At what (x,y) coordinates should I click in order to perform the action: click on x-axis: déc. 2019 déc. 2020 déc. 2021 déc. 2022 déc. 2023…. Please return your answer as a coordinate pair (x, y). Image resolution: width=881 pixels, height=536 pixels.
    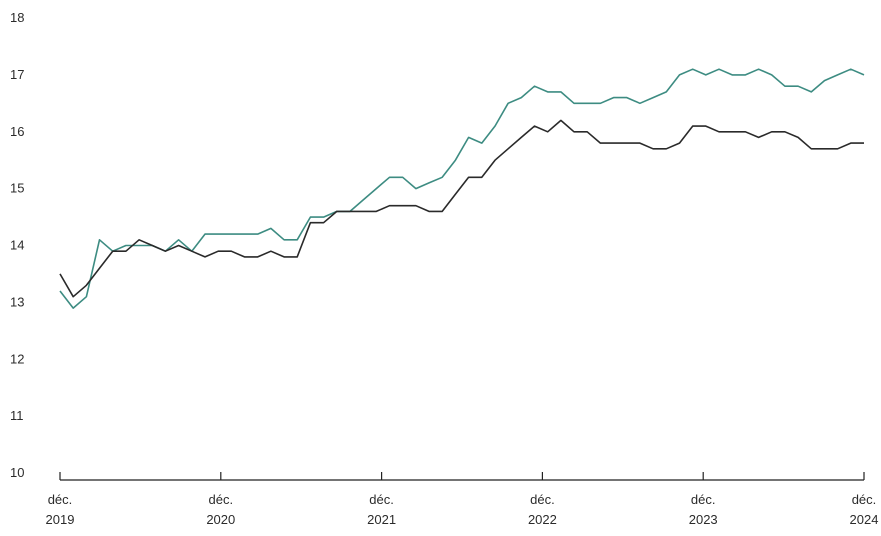
    Looking at the image, I should click on (462, 499).